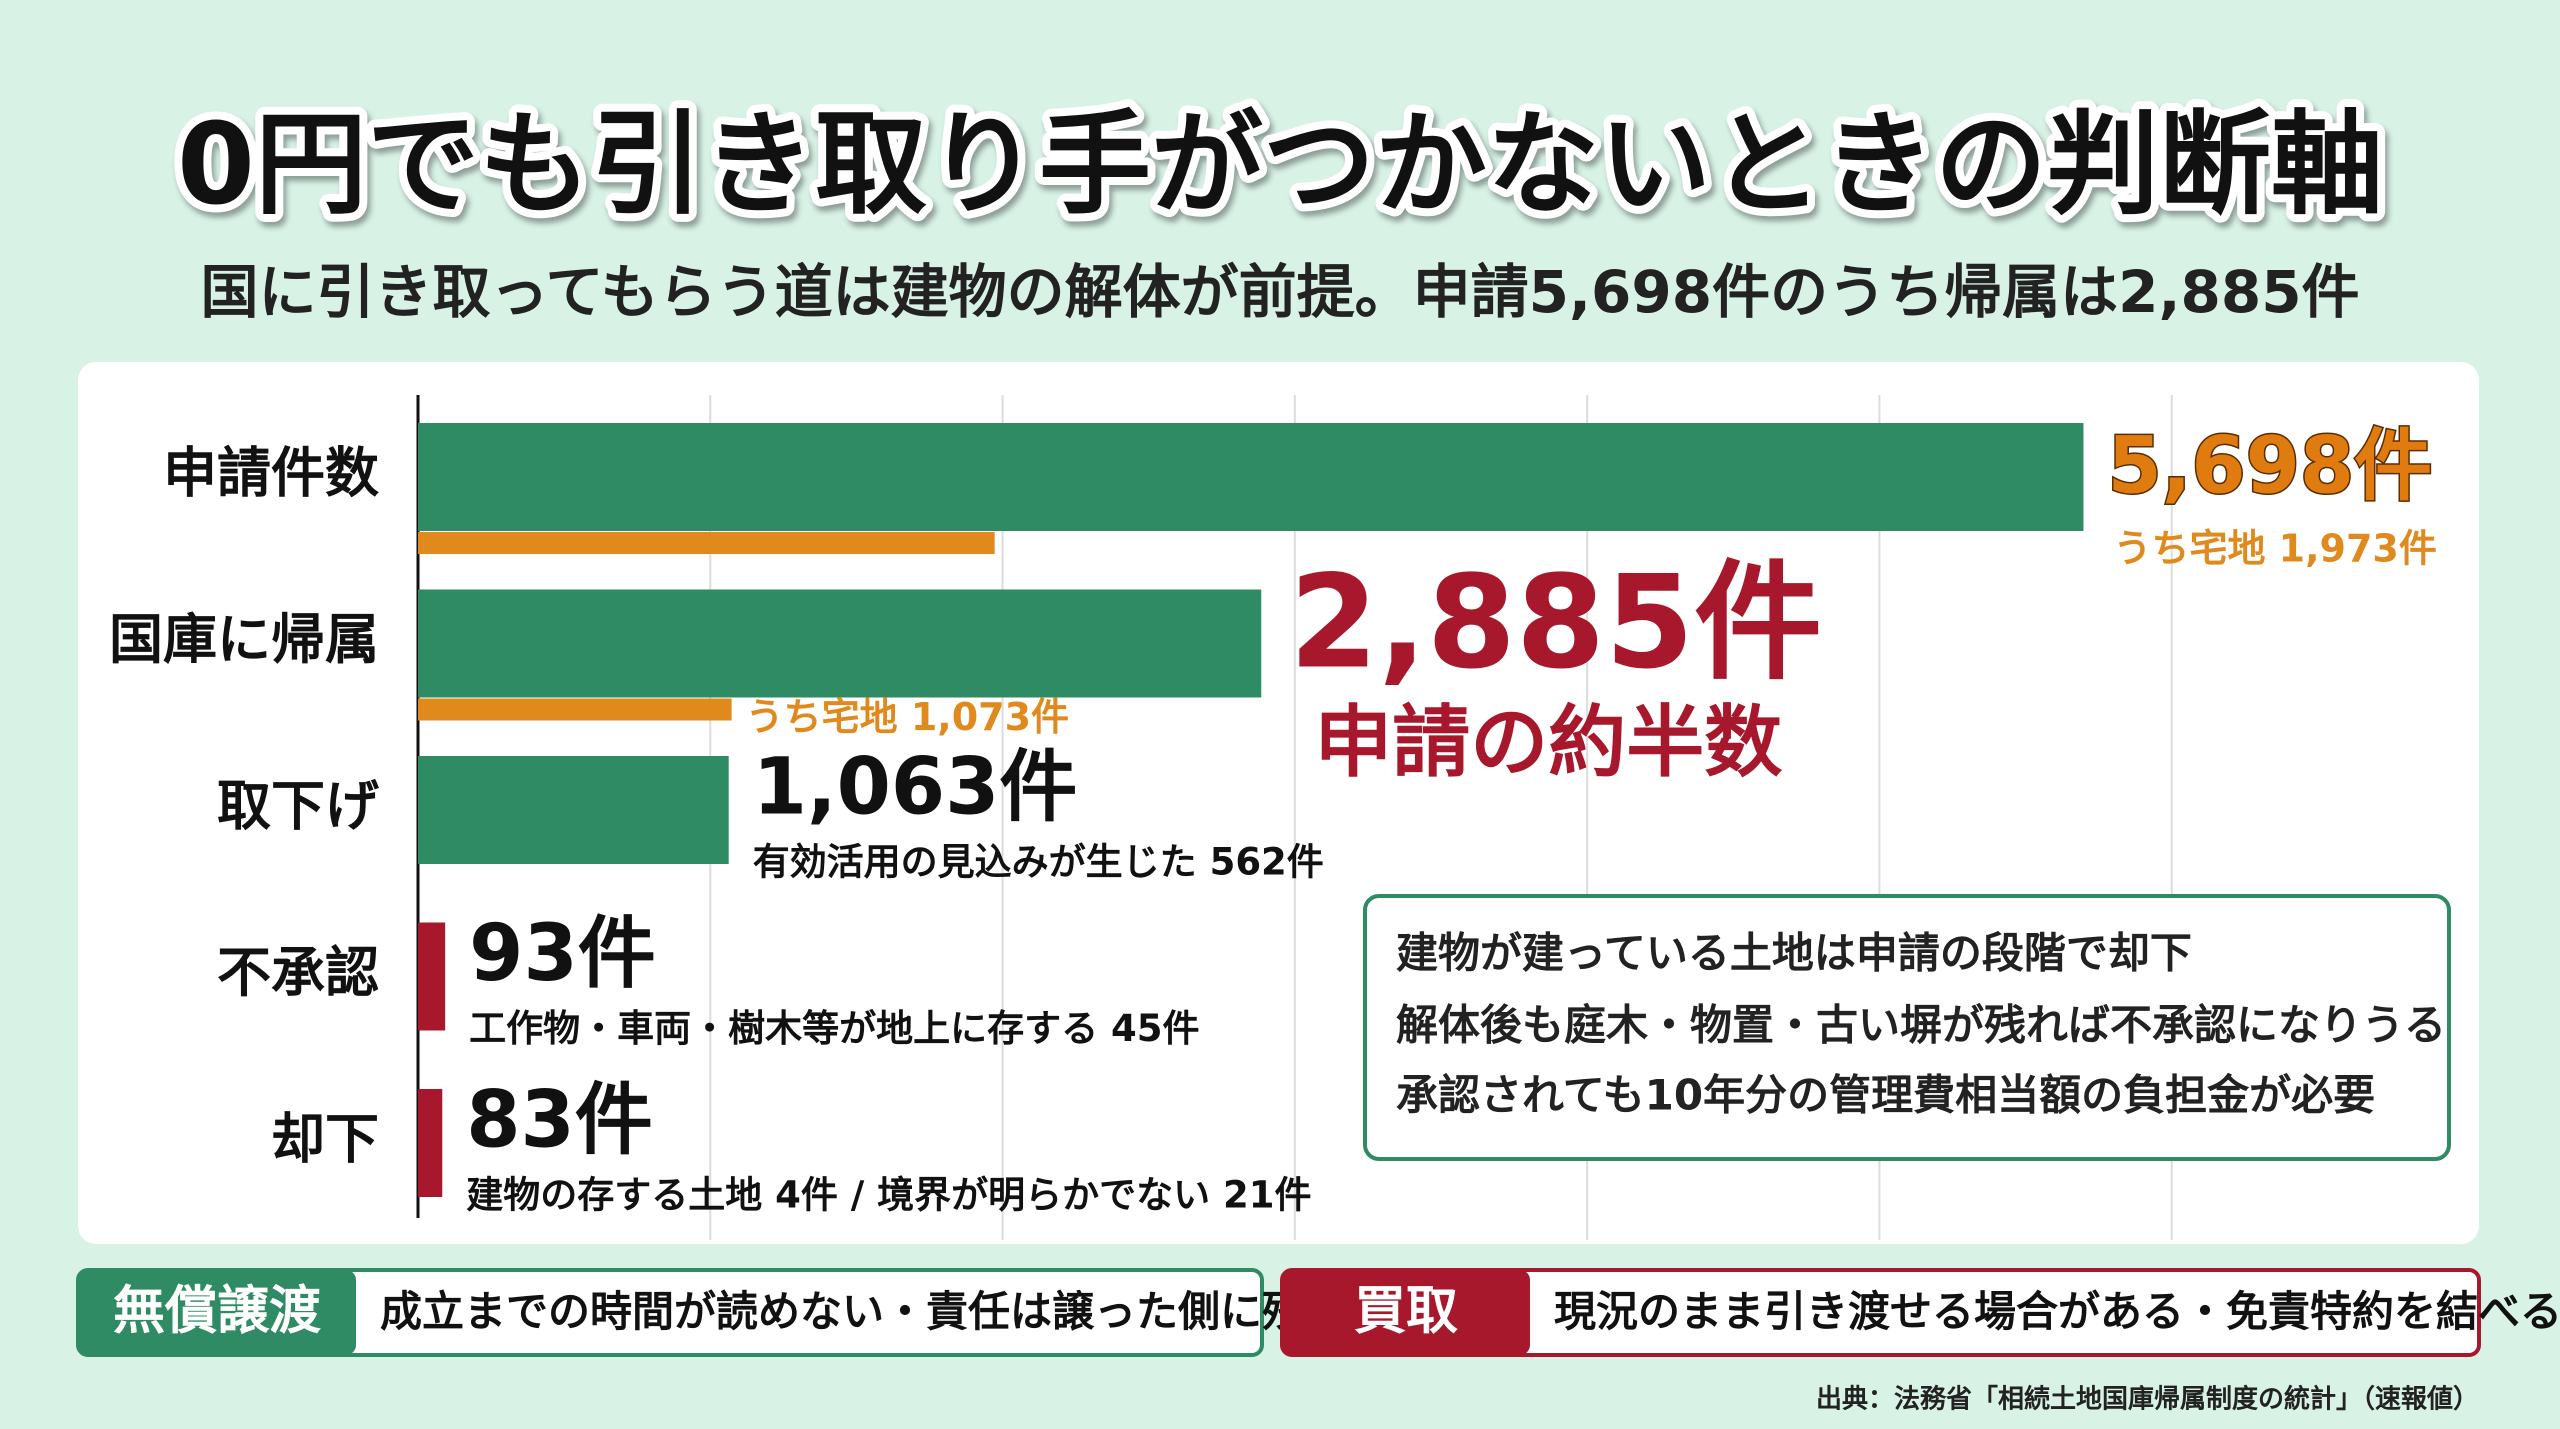  What do you see at coordinates (2057, 1311) in the screenshot?
I see `option-text: 現況のまま引き渡せる場合がある・免責特約を結べる` at bounding box center [2057, 1311].